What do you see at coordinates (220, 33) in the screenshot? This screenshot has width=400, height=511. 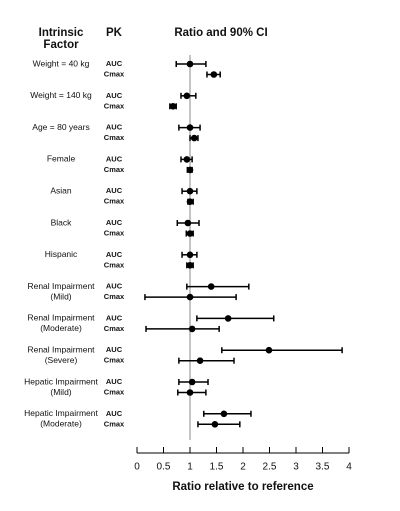 I see `chart-title: Ratio and 90% CI` at bounding box center [220, 33].